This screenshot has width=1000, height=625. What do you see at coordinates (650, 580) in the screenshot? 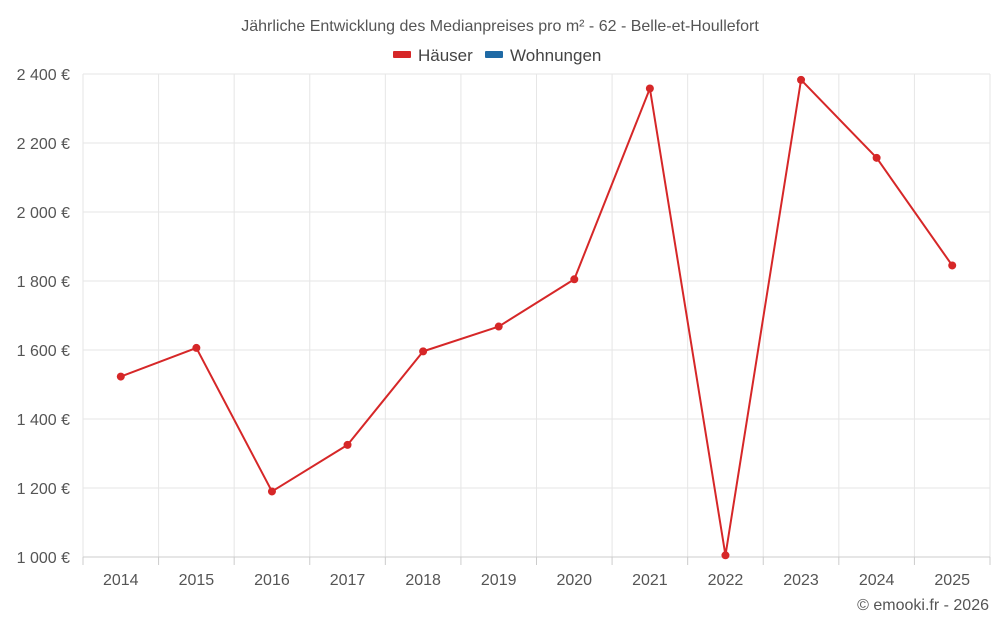
I see `x-tick-label: 2021` at bounding box center [650, 580].